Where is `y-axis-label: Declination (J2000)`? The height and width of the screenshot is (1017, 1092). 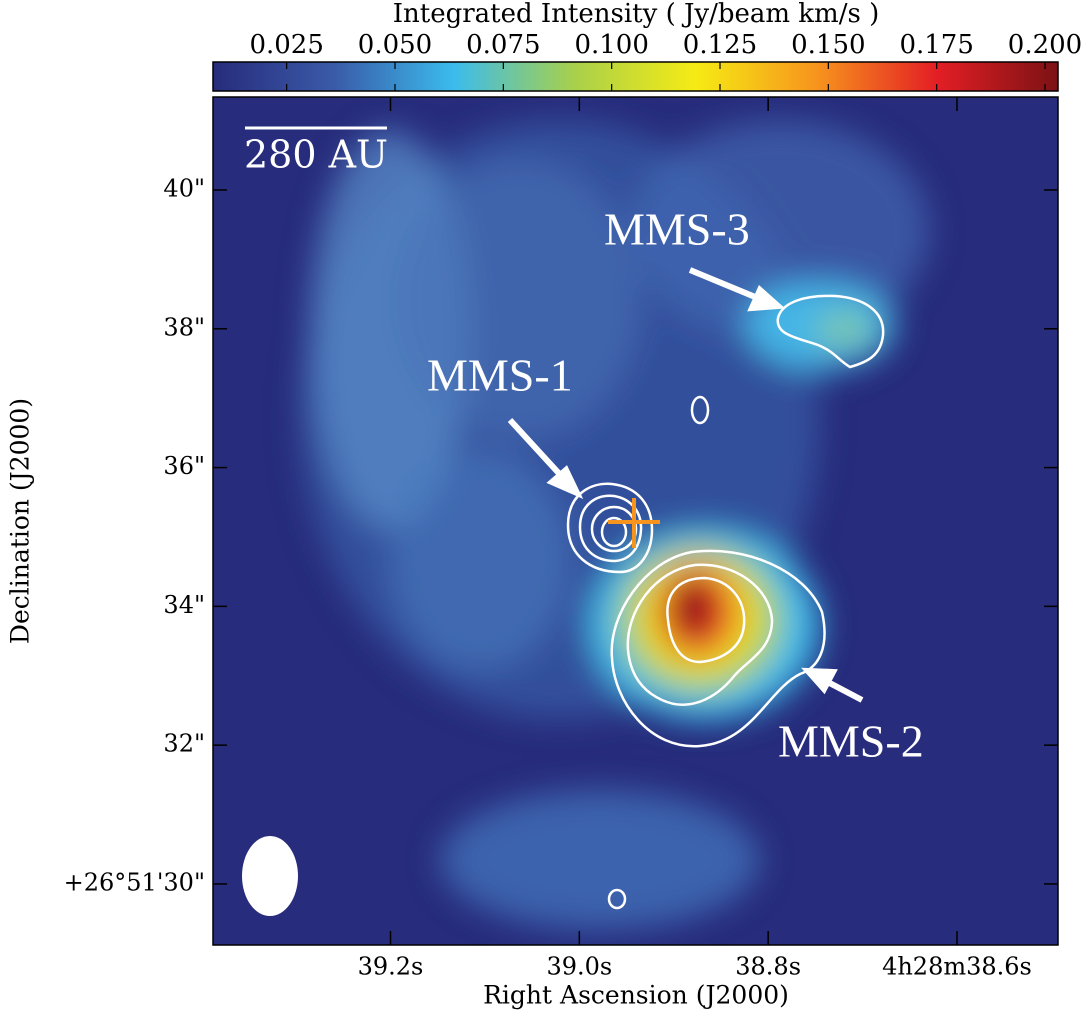
y-axis-label: Declination (J2000) is located at coordinates (20, 521).